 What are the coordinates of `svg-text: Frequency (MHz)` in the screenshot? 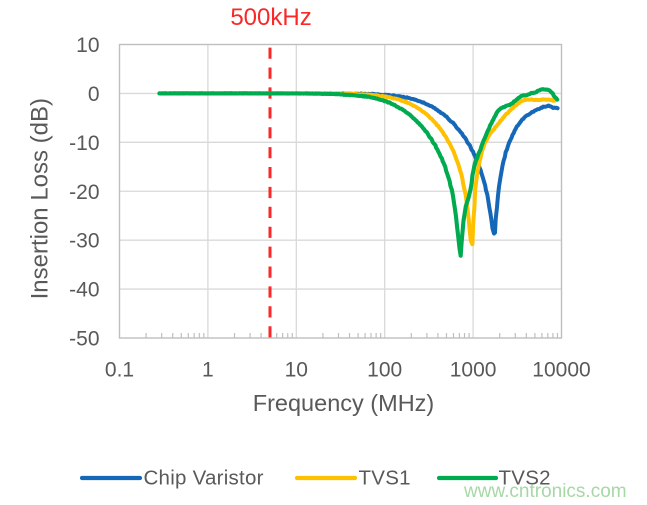 It's located at (344, 403).